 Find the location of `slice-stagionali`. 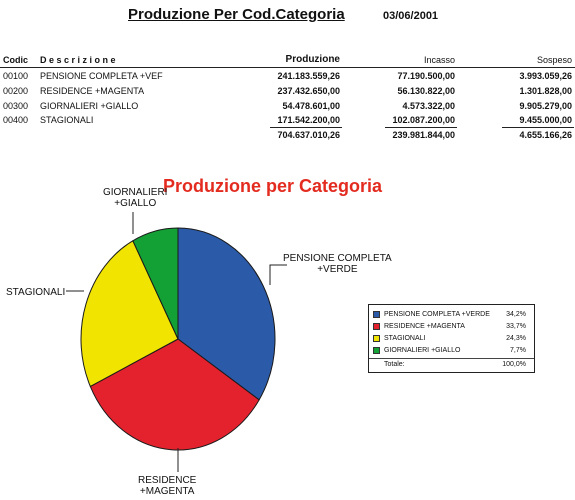

slice-stagionali is located at coordinates (129, 314).